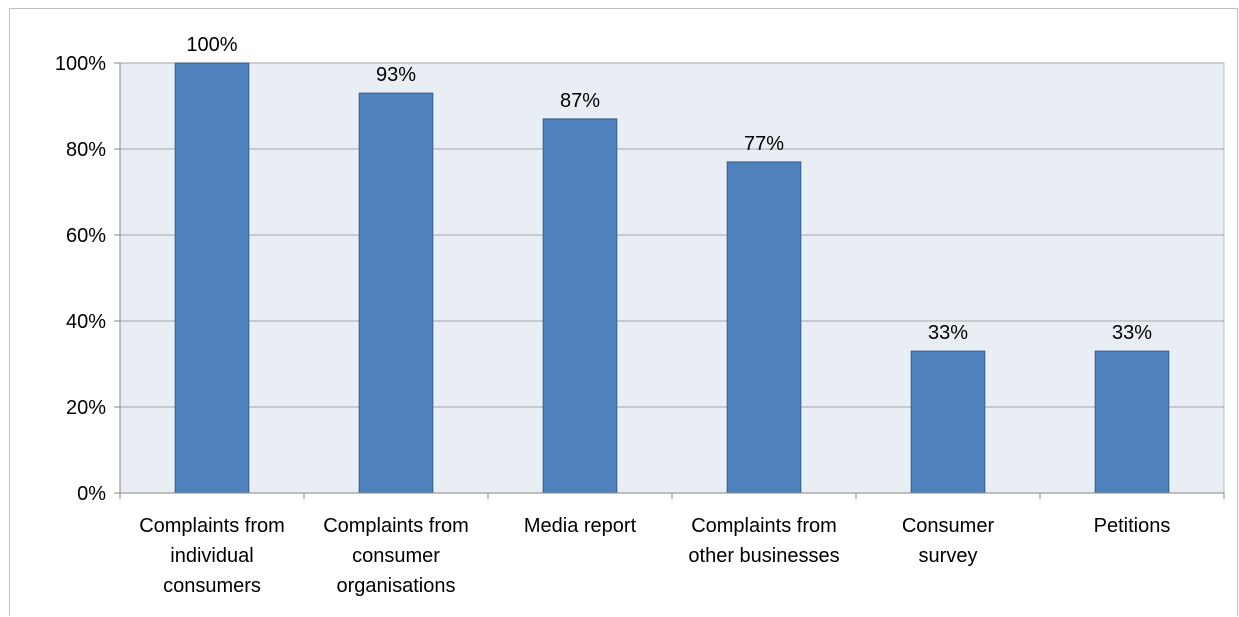 Image resolution: width=1239 pixels, height=617 pixels. Describe the element at coordinates (396, 556) in the screenshot. I see `category-label: consumer` at that location.